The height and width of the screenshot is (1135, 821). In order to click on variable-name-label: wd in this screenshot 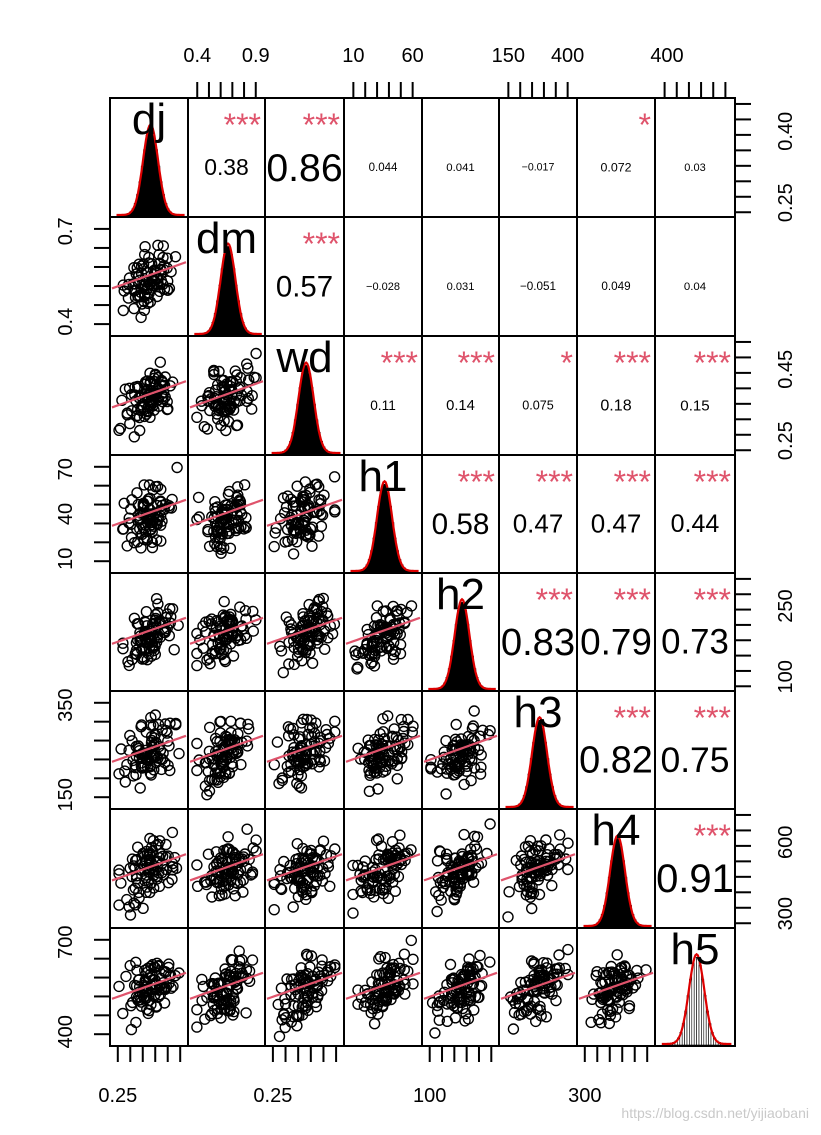, I will do `click(303, 357)`.